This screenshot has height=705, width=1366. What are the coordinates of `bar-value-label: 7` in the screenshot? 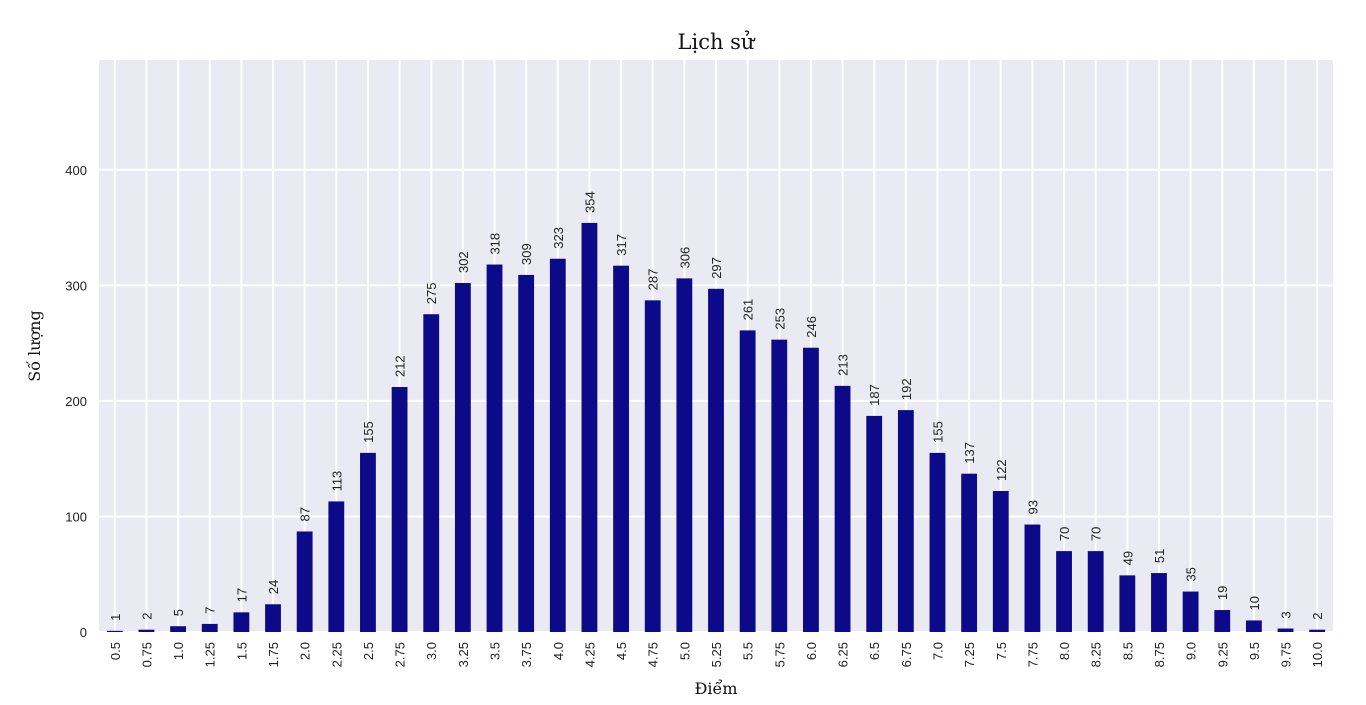 It's located at (210, 610).